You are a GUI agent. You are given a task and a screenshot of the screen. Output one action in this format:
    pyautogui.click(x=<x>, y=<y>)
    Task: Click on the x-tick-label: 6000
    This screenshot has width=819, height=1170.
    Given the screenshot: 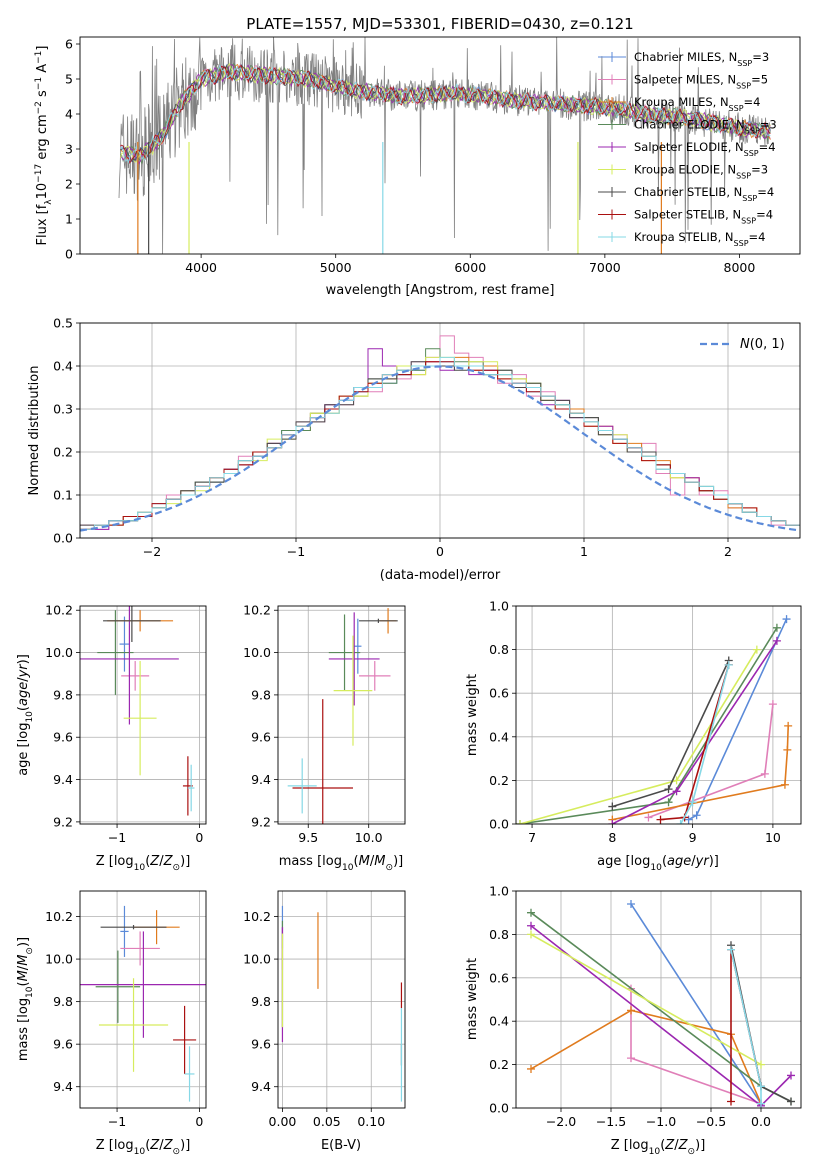 What is the action you would take?
    pyautogui.click(x=470, y=267)
    